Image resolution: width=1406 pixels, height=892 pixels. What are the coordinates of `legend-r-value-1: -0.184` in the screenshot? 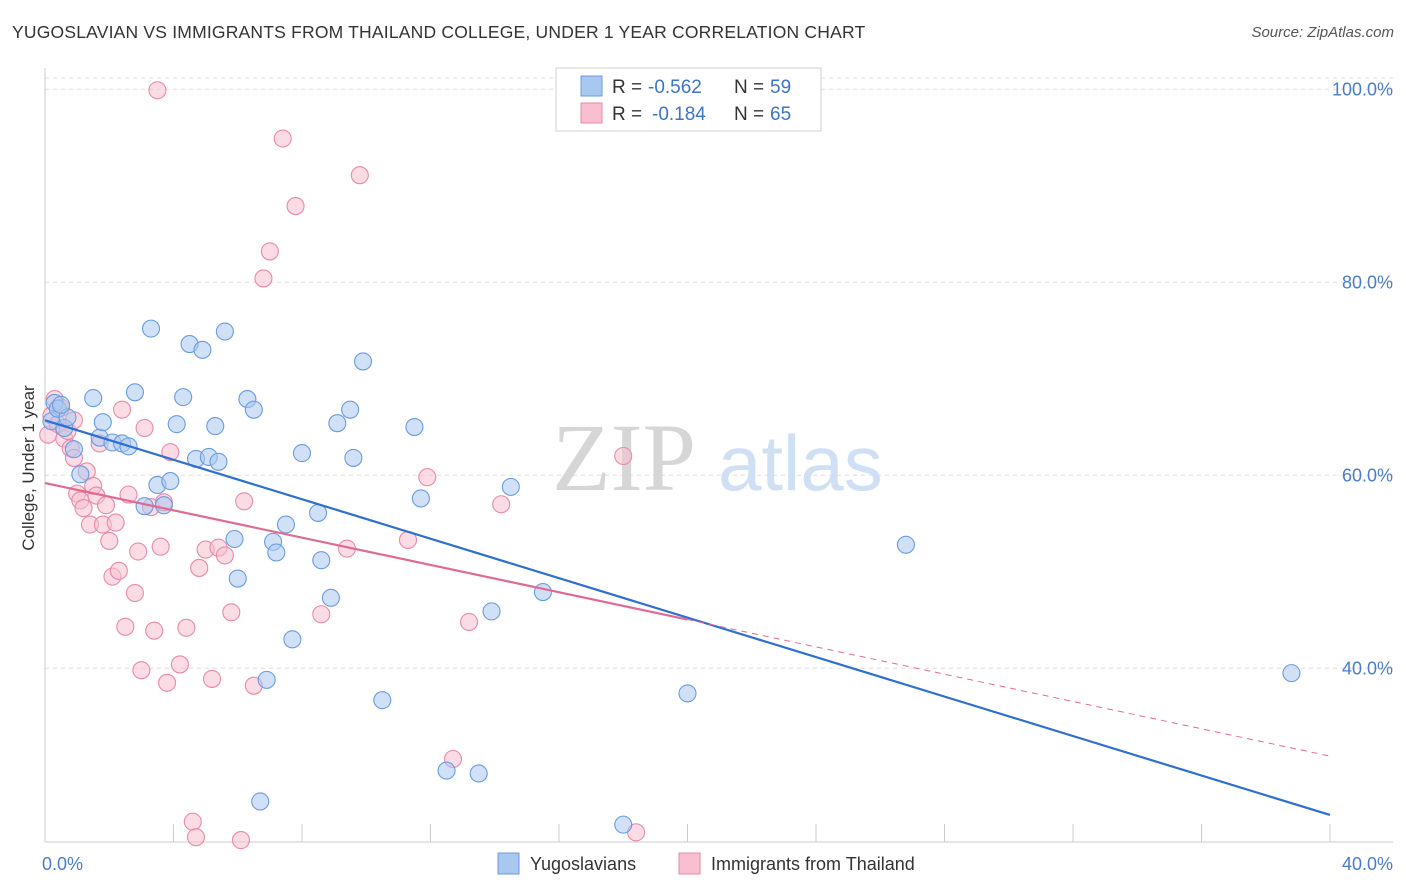 It's located at (679, 114).